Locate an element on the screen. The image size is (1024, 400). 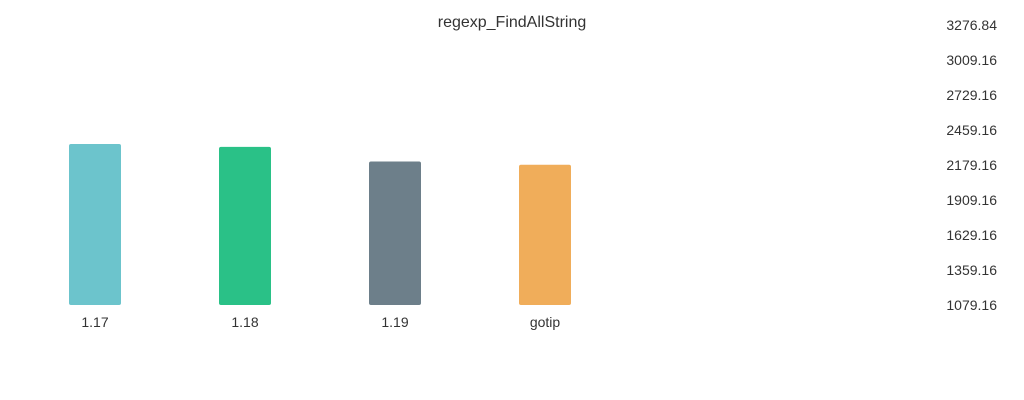
y-tick-label: 1629.16 is located at coordinates (971, 235).